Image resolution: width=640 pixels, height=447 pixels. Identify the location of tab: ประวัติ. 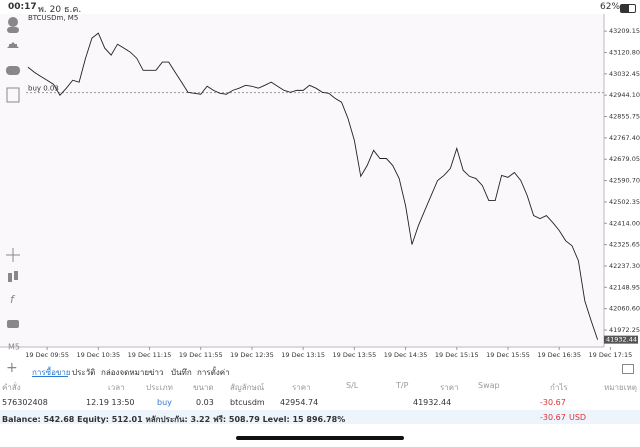
(84, 372).